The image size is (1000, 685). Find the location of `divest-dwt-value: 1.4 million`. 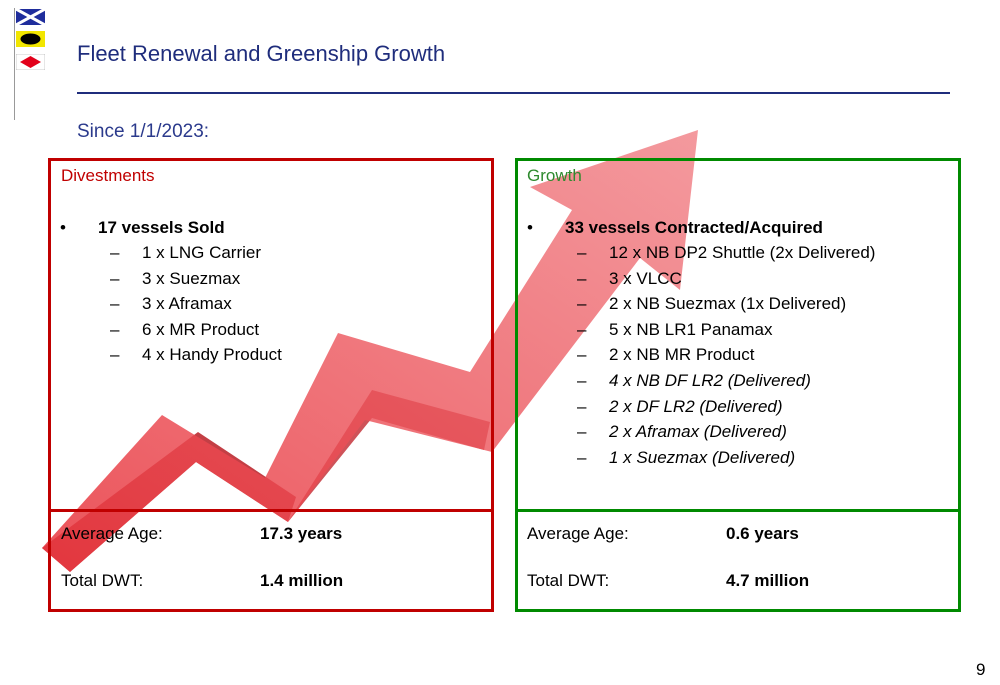

divest-dwt-value: 1.4 million is located at coordinates (302, 580).